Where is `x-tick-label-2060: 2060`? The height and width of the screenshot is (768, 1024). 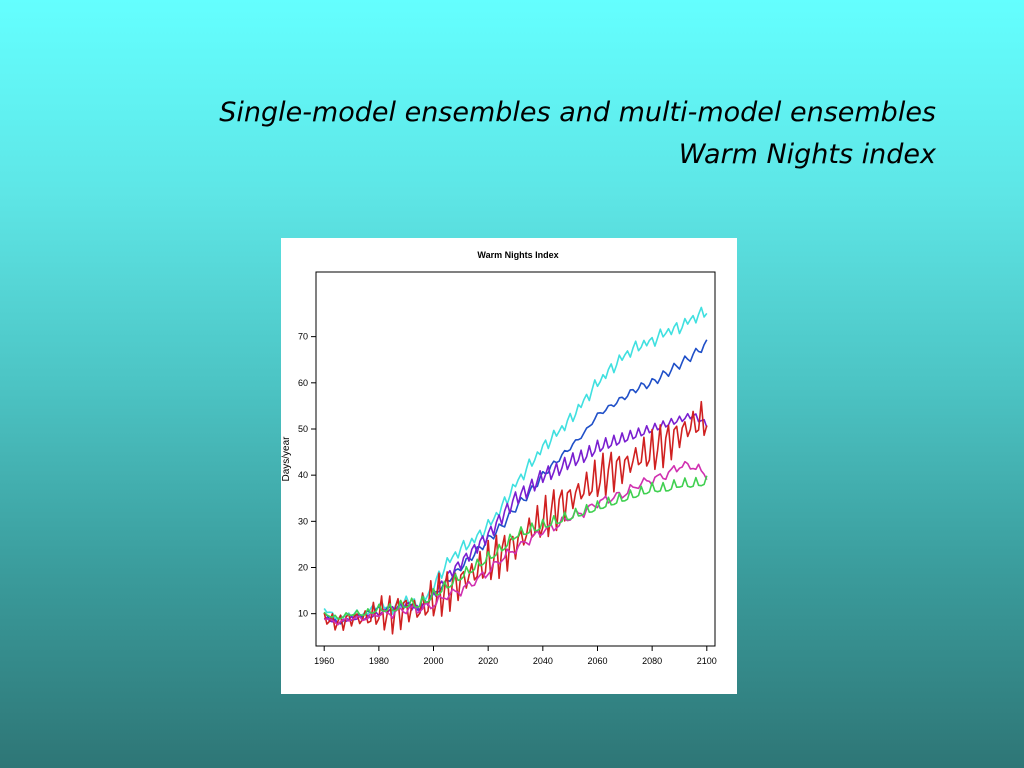
x-tick-label-2060: 2060 is located at coordinates (597, 661).